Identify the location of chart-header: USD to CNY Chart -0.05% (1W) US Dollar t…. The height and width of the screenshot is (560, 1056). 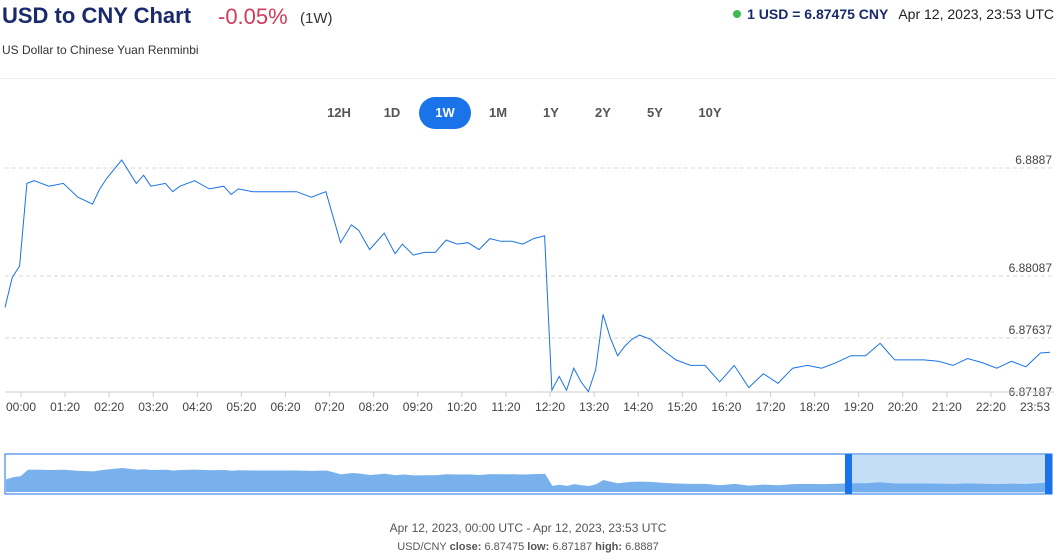
(528, 39).